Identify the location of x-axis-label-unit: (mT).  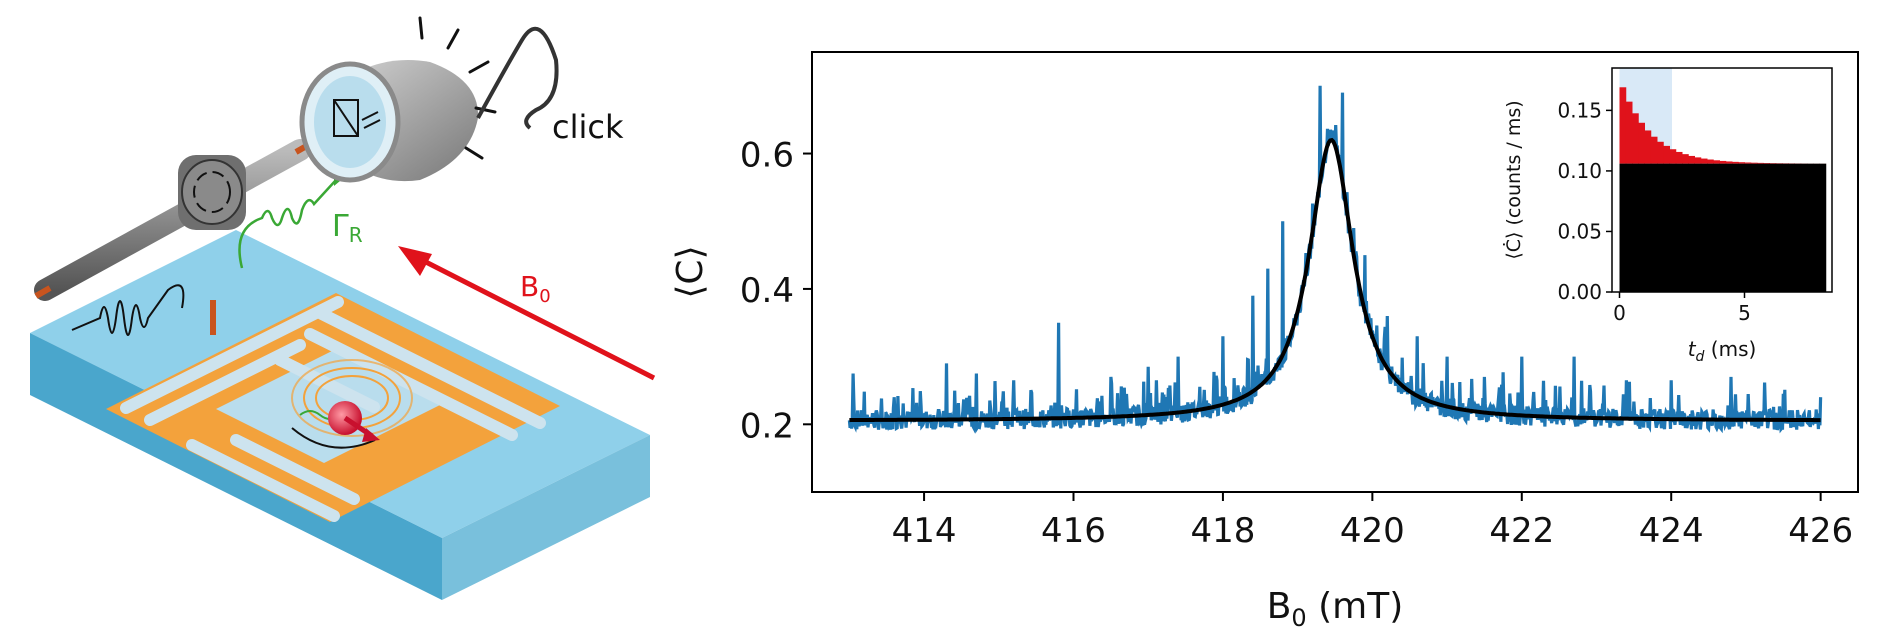
(1355, 606).